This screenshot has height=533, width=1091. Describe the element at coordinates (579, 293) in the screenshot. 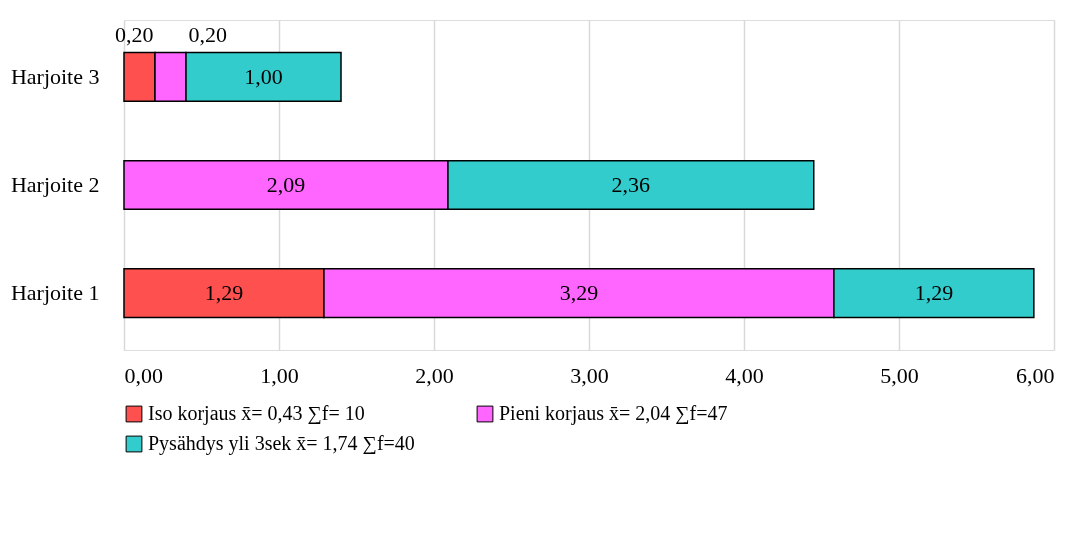

I see `data-label: 3,29` at that location.